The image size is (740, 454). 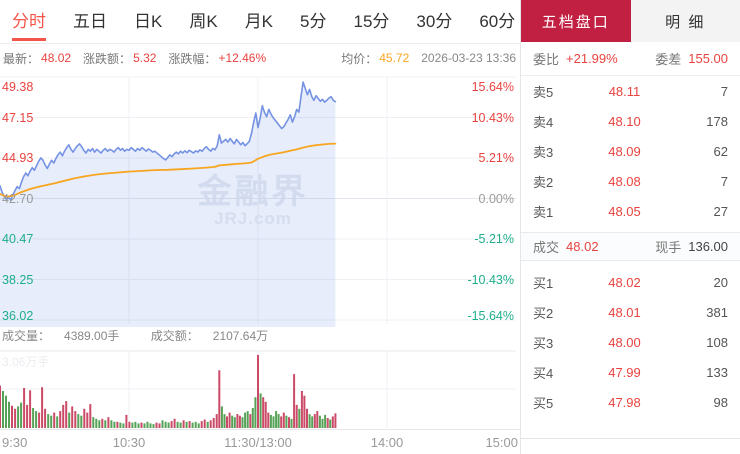 I want to click on lot-value: 136.00, so click(x=708, y=246).